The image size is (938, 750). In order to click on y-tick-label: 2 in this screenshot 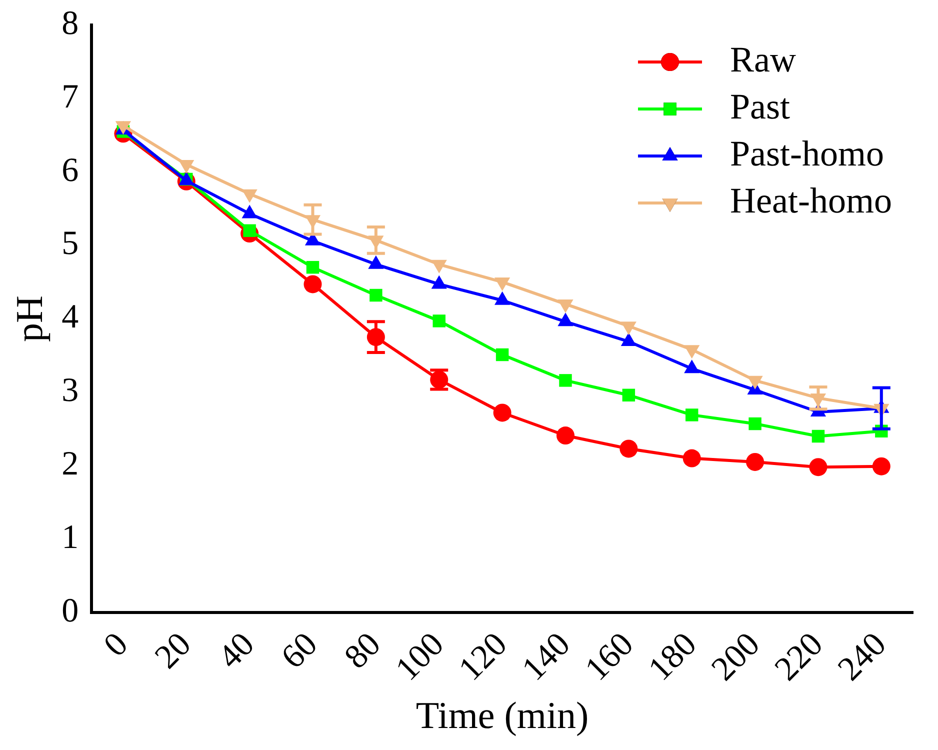, I will do `click(70, 464)`.